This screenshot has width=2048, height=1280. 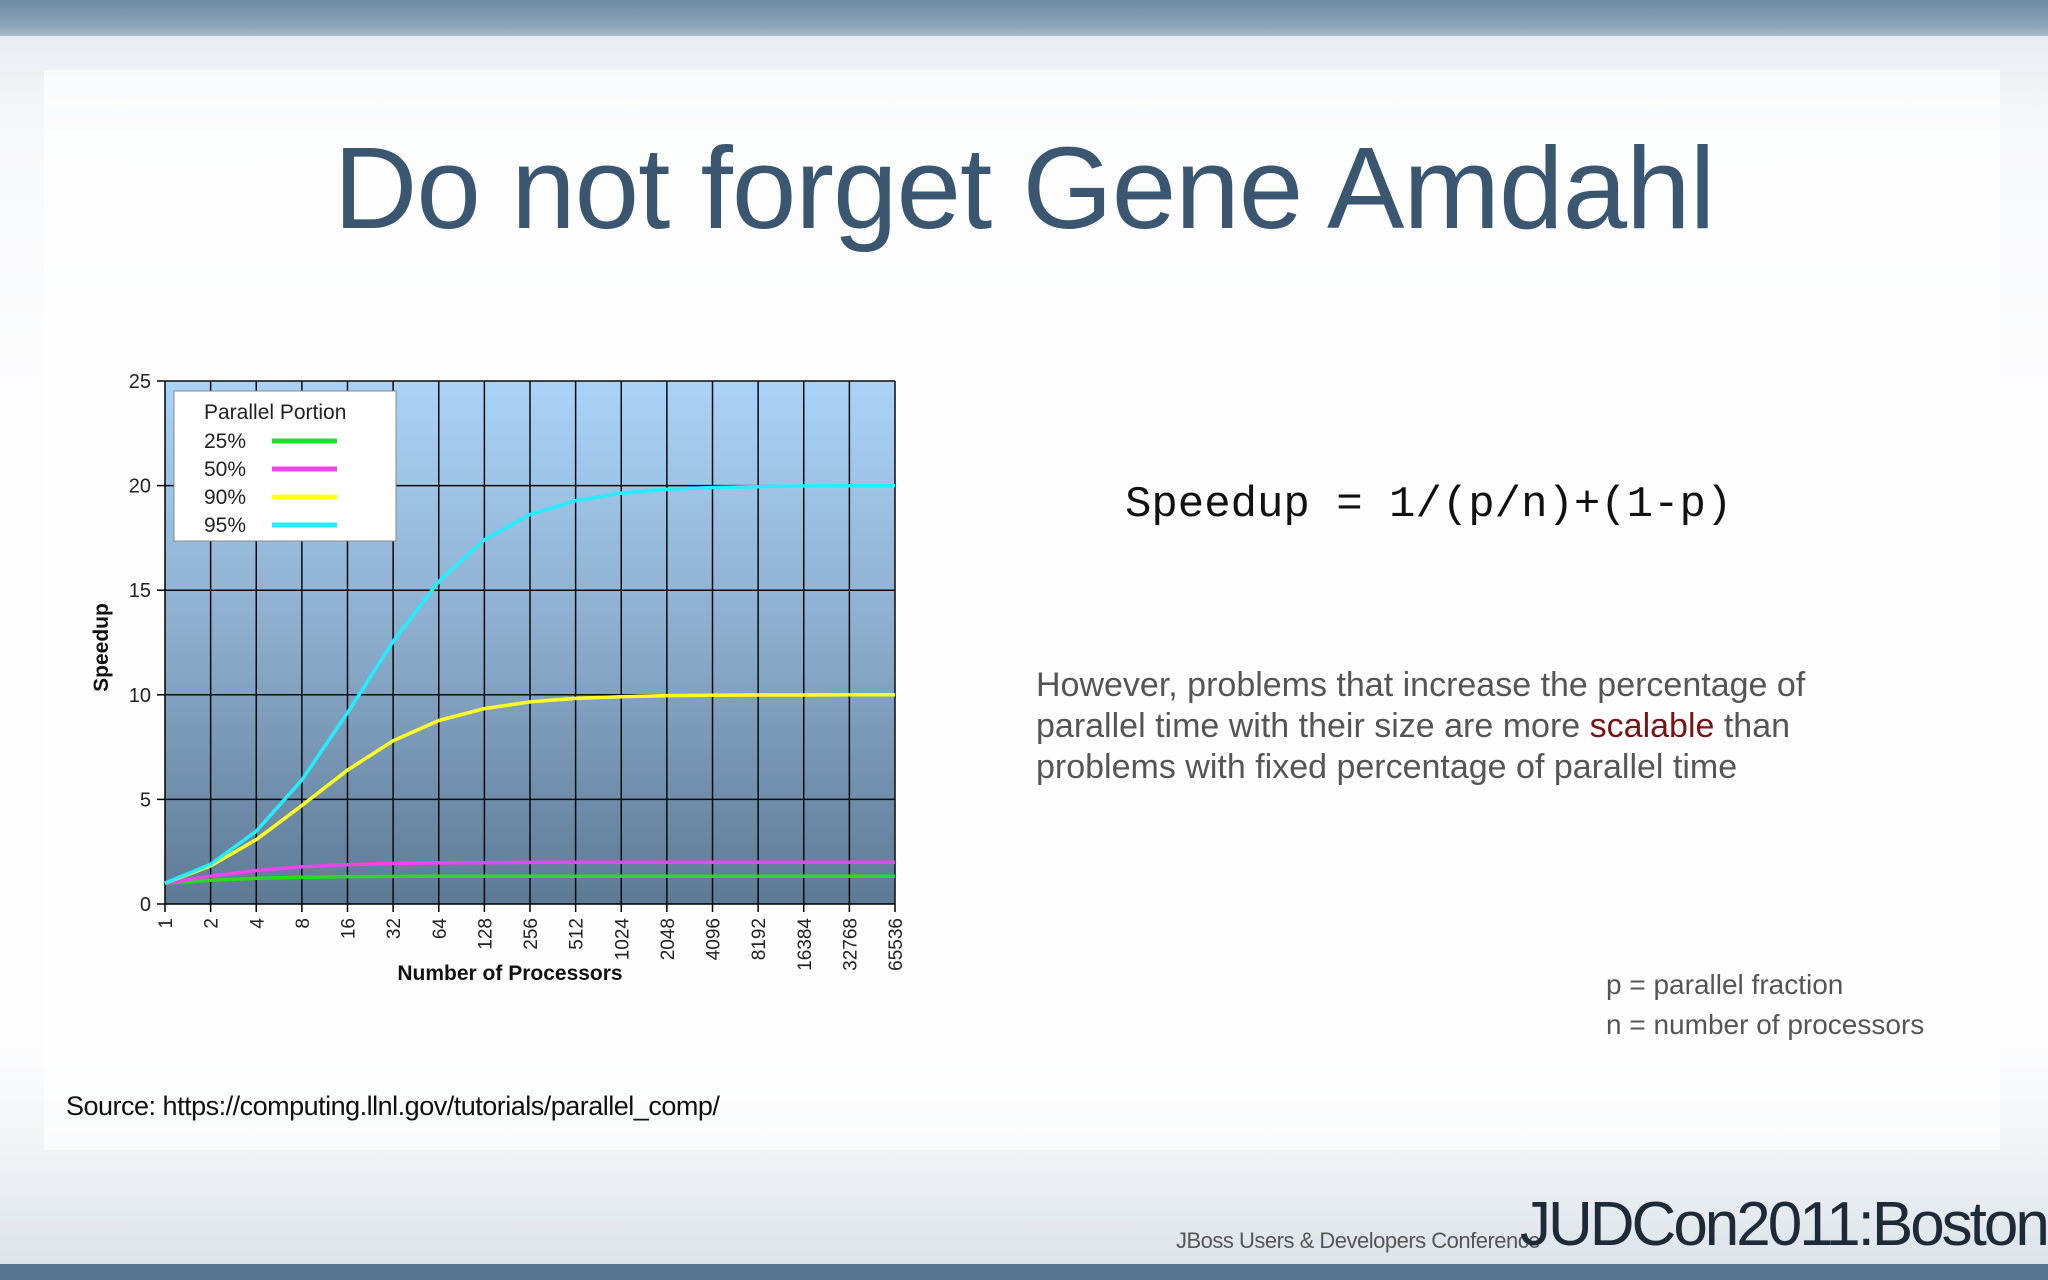 I want to click on x-tick-label: 512, so click(x=577, y=934).